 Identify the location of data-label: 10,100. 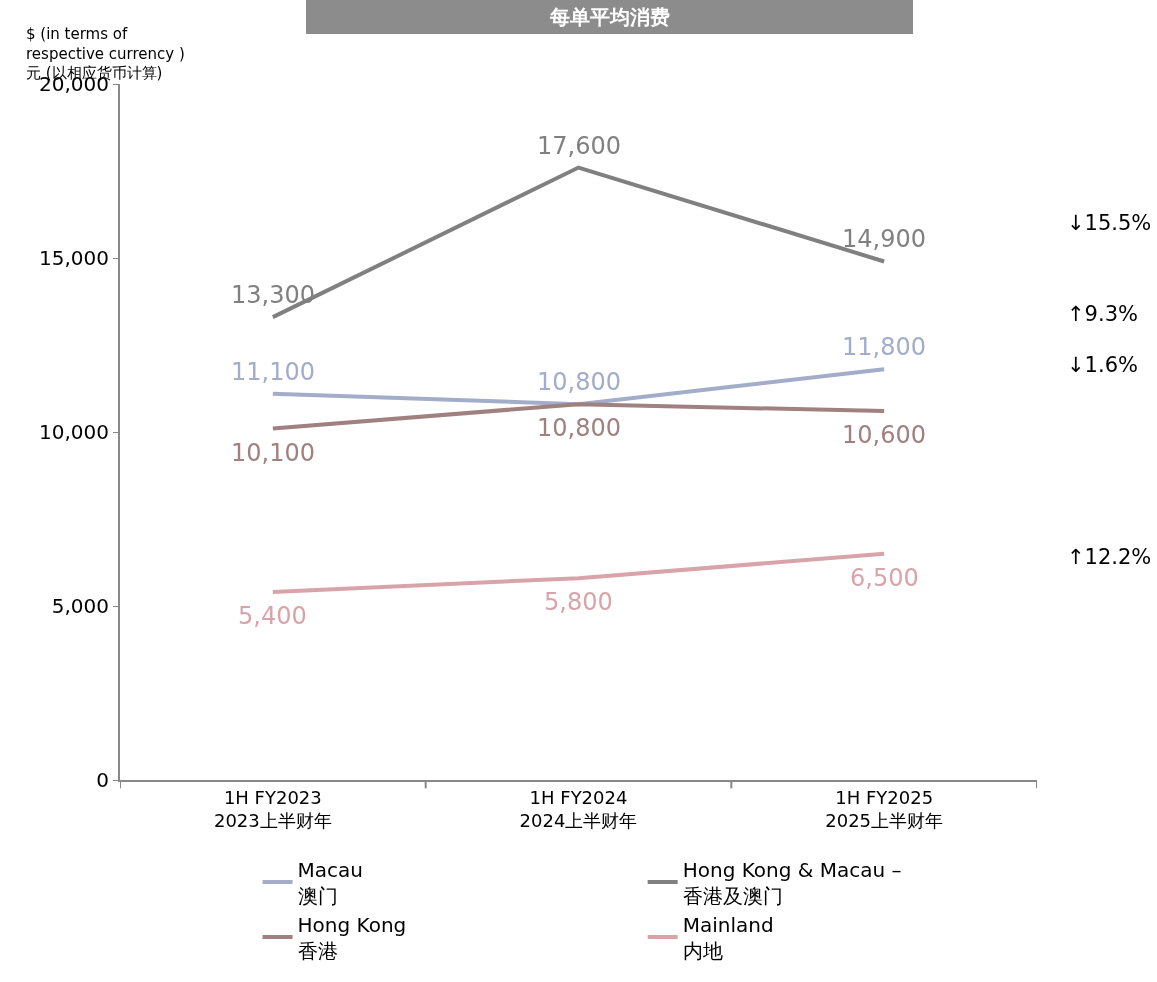
(273, 453).